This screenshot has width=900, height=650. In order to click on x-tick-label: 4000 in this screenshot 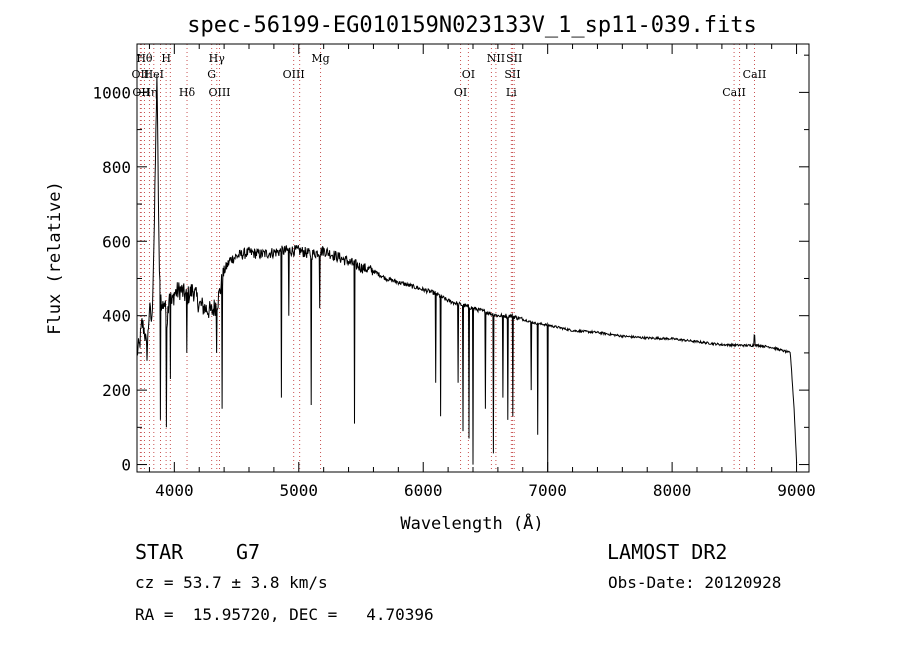, I will do `click(174, 490)`.